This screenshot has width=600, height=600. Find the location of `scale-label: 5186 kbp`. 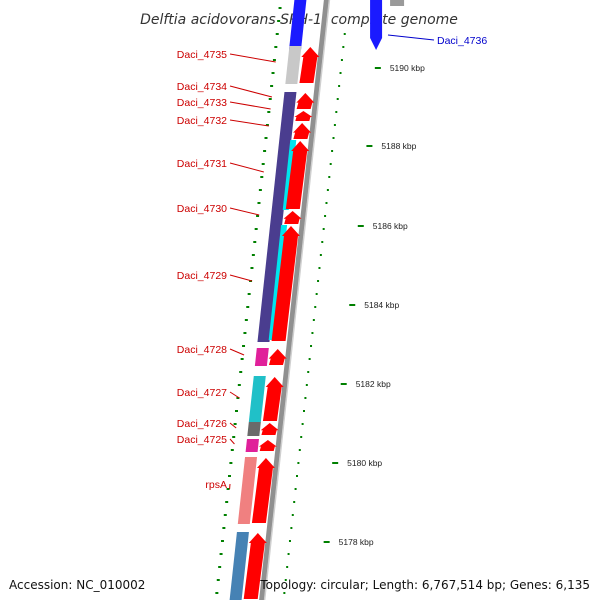

scale-label: 5186 kbp is located at coordinates (390, 226).